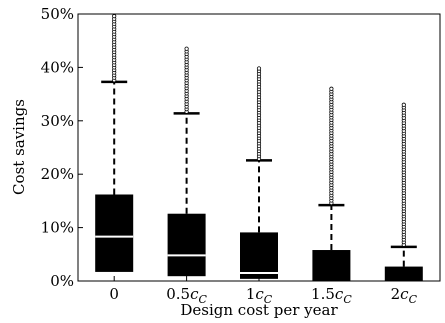 The height and width of the screenshot is (323, 445). What do you see at coordinates (57, 67) in the screenshot?
I see `y-tick-label: 40%` at bounding box center [57, 67].